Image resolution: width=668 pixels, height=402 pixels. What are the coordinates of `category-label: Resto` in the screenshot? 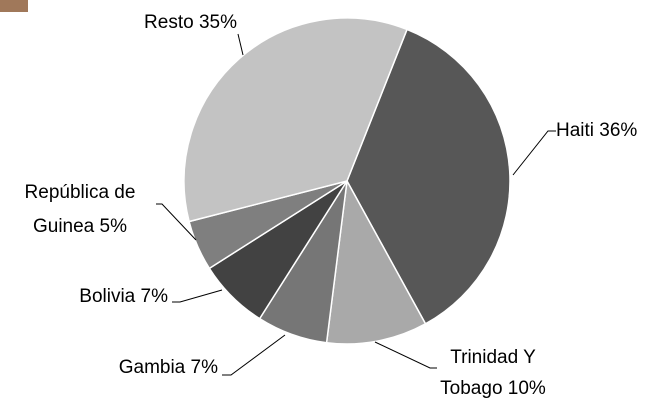 It's located at (169, 22).